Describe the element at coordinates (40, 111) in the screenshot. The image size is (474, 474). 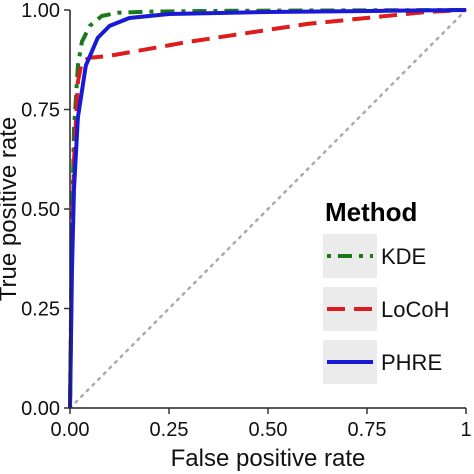
I see `y-tick-label: 0.75` at that location.